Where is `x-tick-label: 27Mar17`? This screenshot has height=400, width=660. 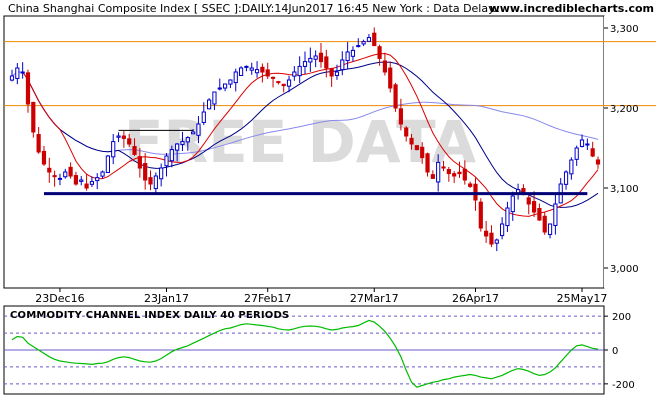
x-tick-label: 27Mar17 is located at coordinates (374, 298).